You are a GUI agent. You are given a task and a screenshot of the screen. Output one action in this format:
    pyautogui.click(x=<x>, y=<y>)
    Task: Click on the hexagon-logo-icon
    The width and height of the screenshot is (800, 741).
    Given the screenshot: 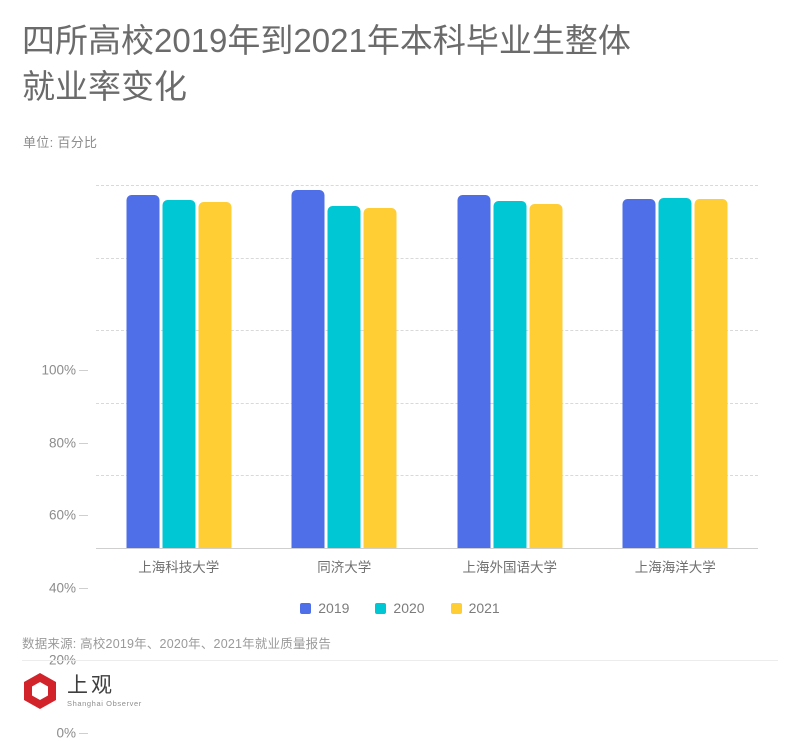 What is the action you would take?
    pyautogui.click(x=40, y=691)
    